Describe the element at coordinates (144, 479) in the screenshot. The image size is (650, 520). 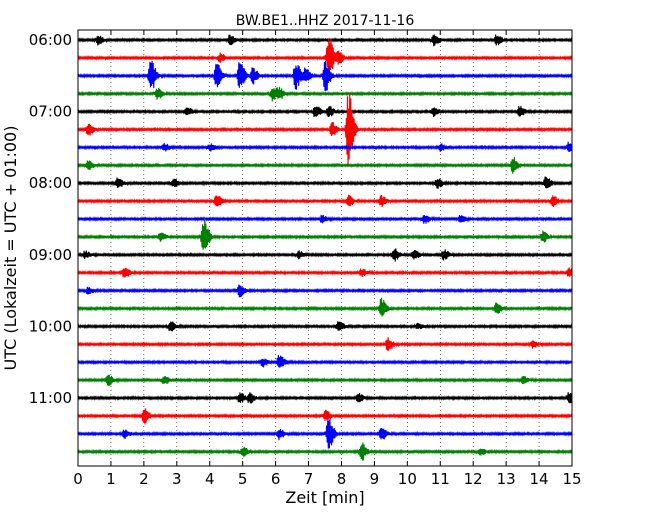
I see `x-tick-label: 2` at that location.